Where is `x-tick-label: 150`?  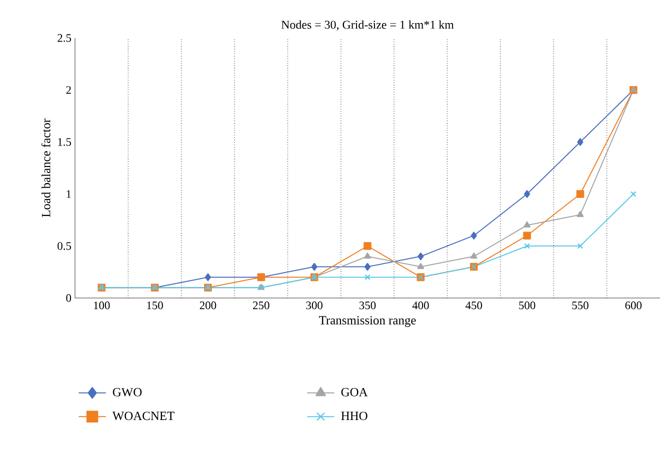 x-tick-label: 150 is located at coordinates (155, 306).